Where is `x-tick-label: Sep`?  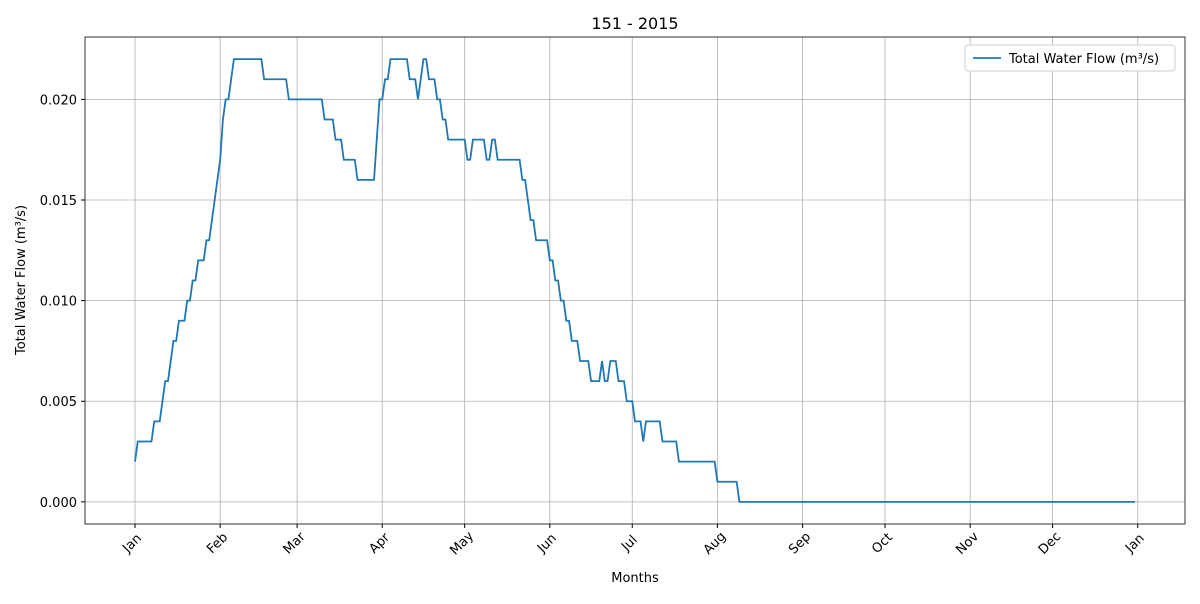
x-tick-label: Sep is located at coordinates (800, 544).